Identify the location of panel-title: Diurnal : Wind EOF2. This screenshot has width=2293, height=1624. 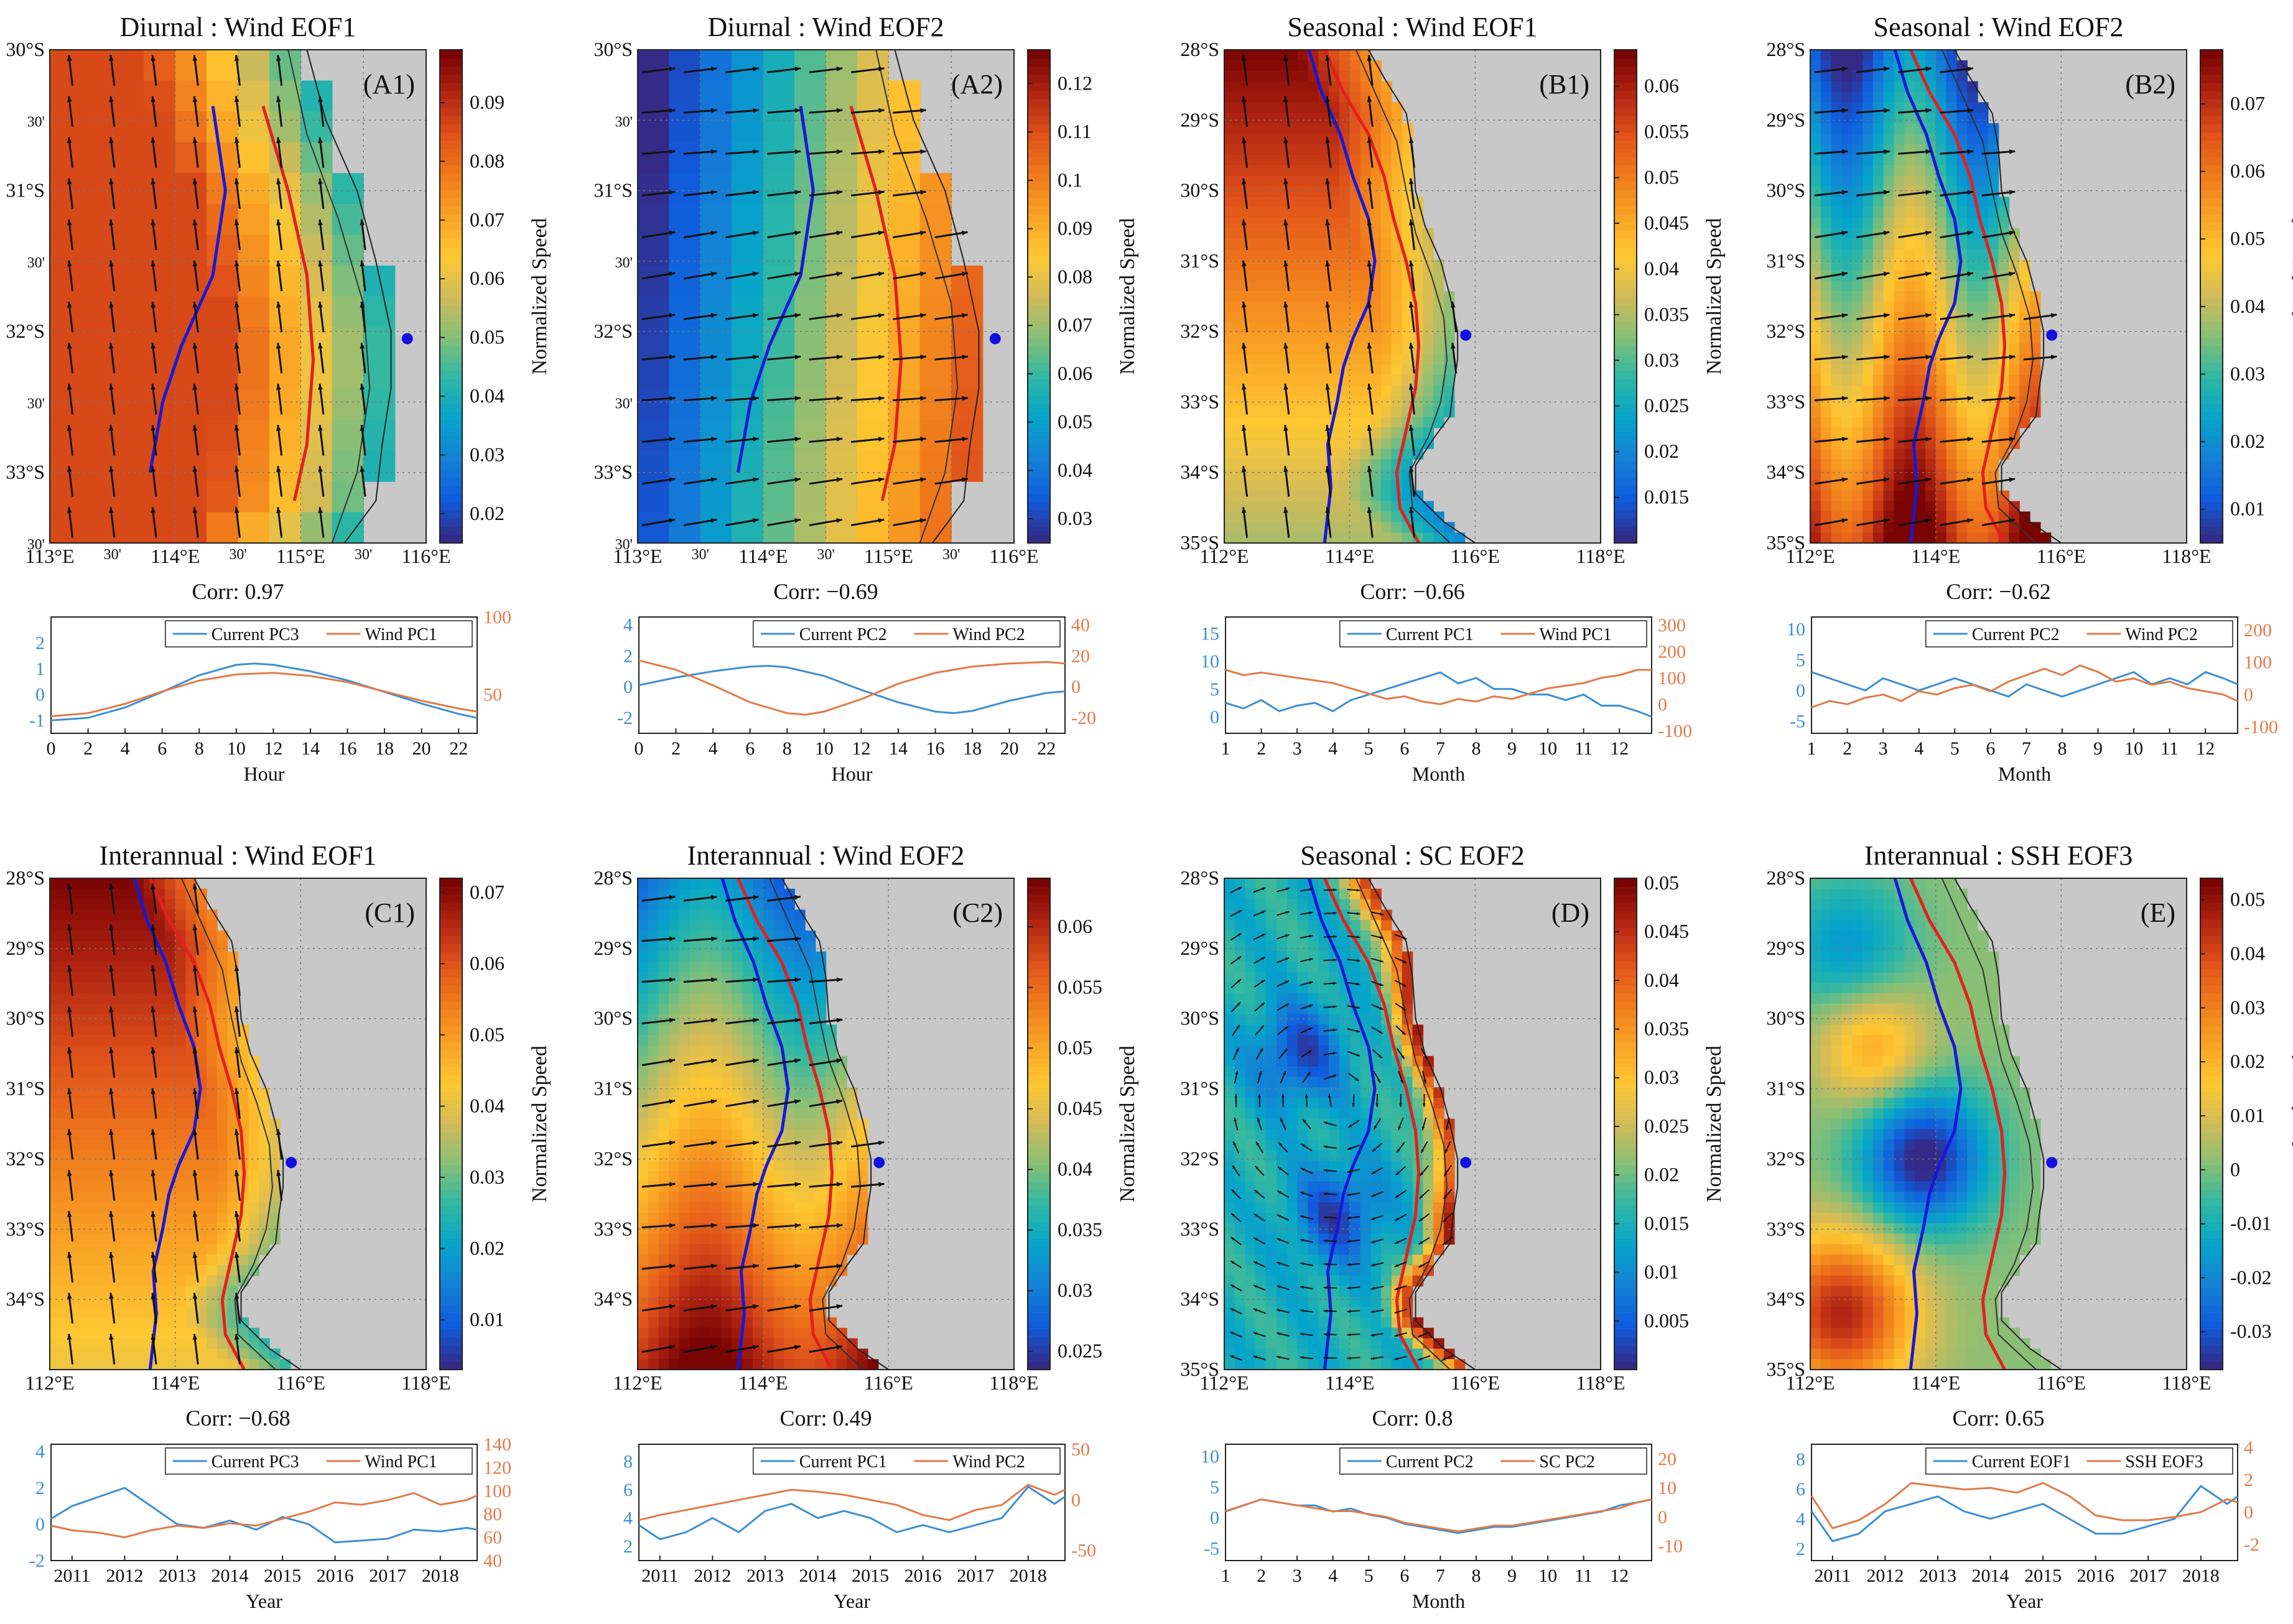
(826, 27).